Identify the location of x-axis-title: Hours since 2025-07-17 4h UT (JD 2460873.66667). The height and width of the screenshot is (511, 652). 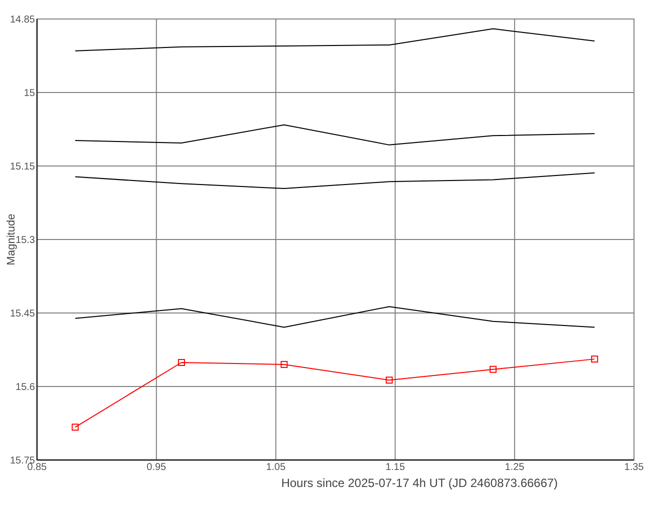
(419, 483).